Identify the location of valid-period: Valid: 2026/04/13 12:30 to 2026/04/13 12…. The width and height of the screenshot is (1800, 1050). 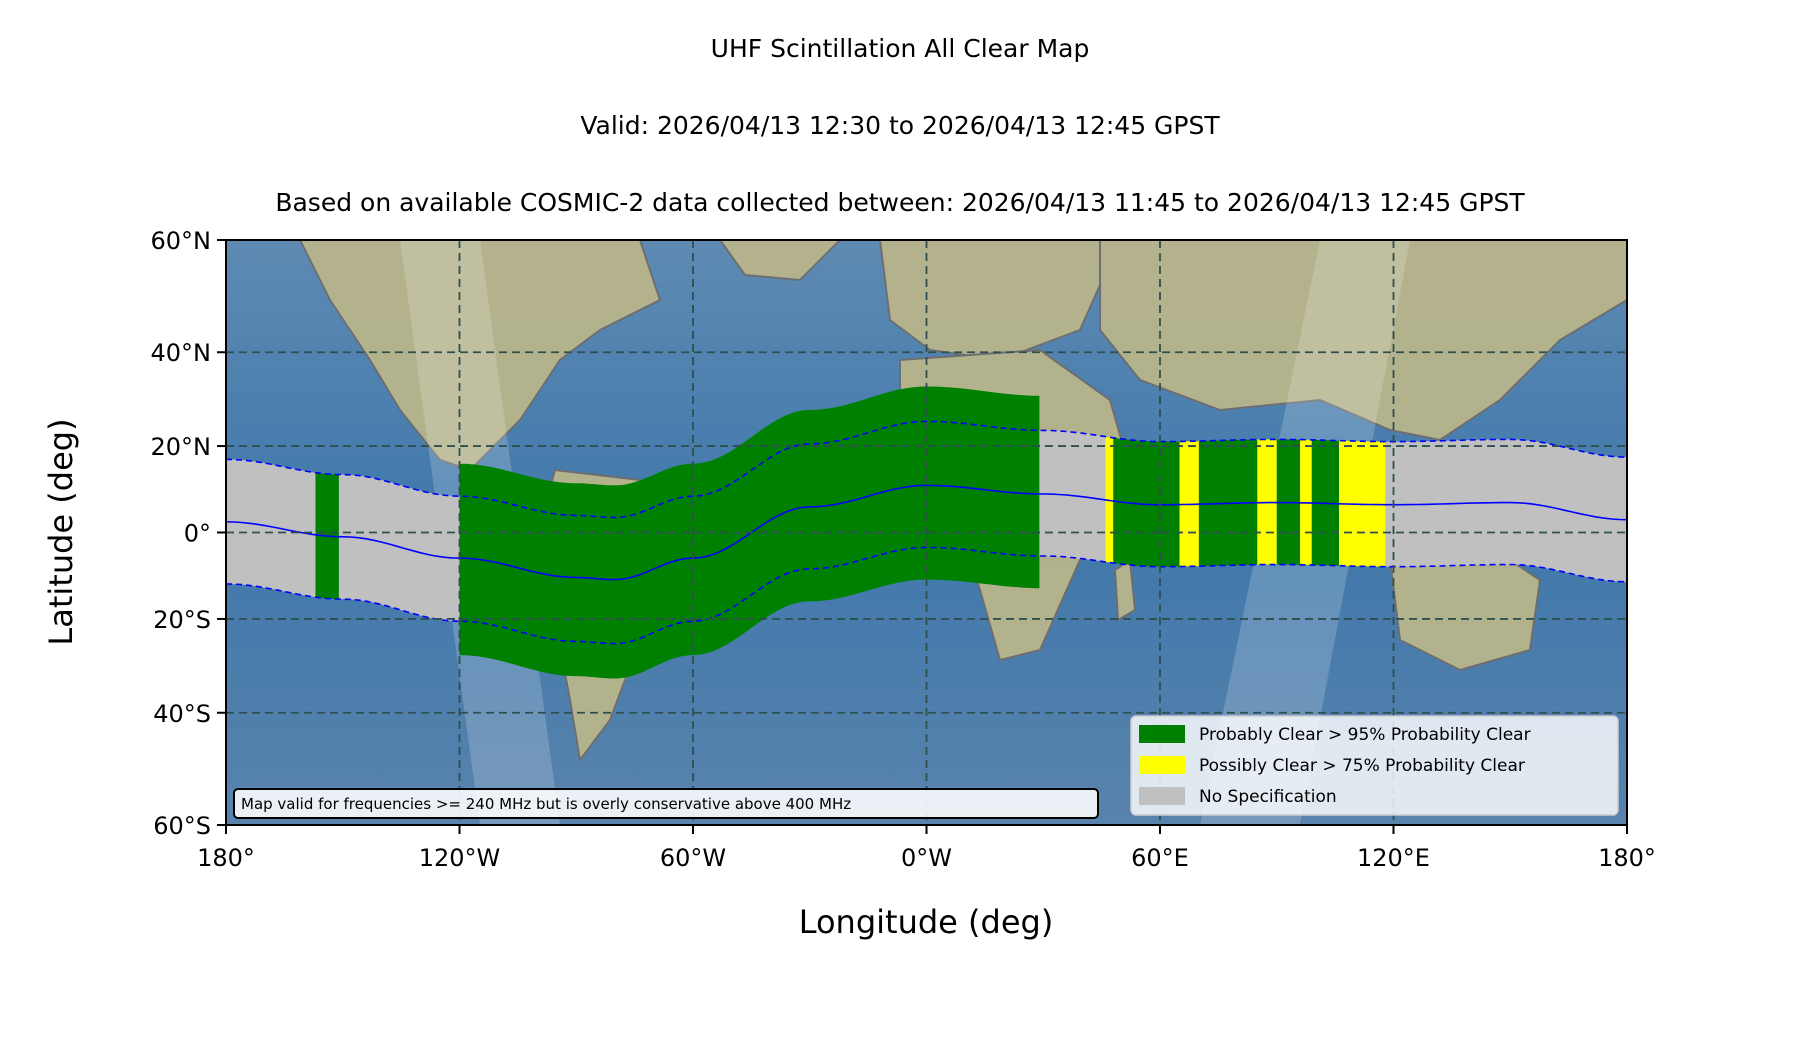
(900, 125).